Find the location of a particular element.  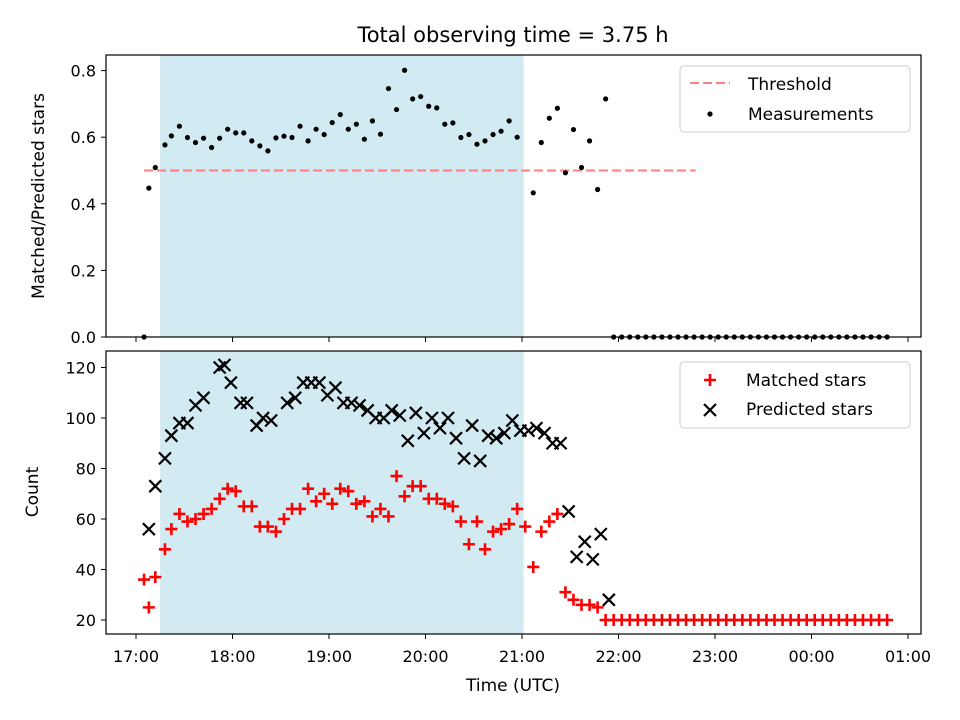

top-y-tick-label: 0.0 is located at coordinates (83, 337).